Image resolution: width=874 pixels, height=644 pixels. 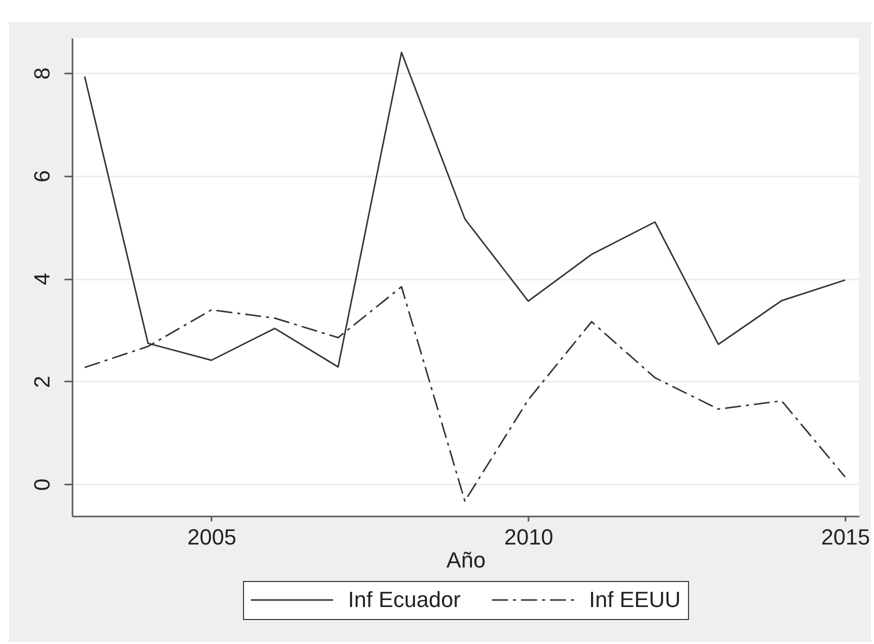 What do you see at coordinates (211, 537) in the screenshot?
I see `x-tick-label: 2005` at bounding box center [211, 537].